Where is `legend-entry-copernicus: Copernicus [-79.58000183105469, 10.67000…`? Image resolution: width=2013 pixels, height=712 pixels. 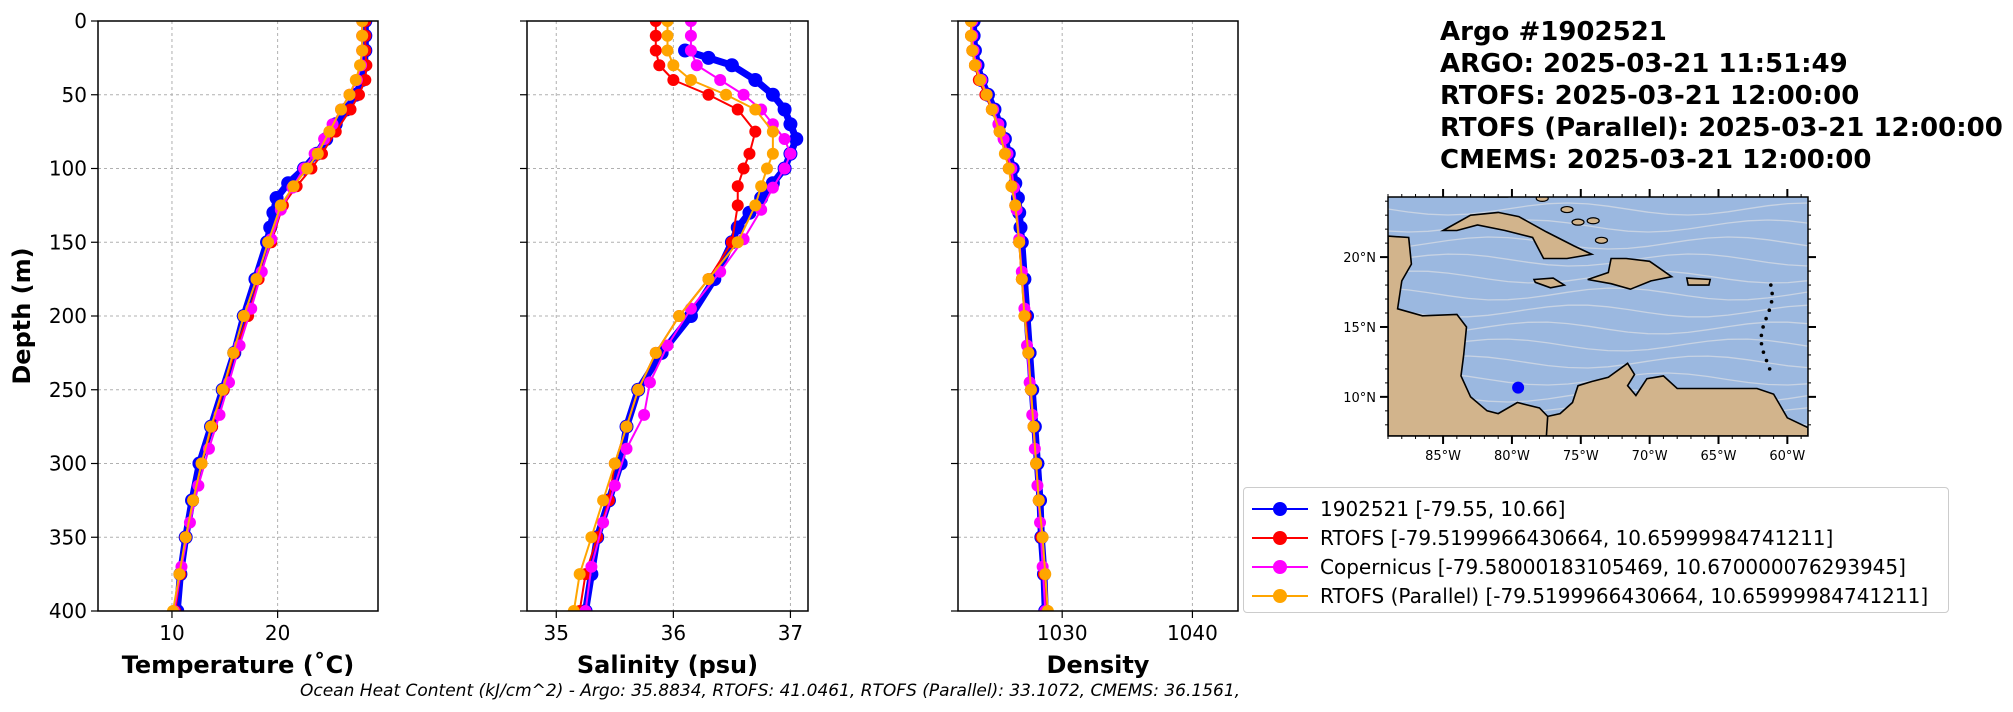
legend-entry-copernicus: Copernicus [-79.58000183105469, 10.67000… is located at coordinates (1596, 566).